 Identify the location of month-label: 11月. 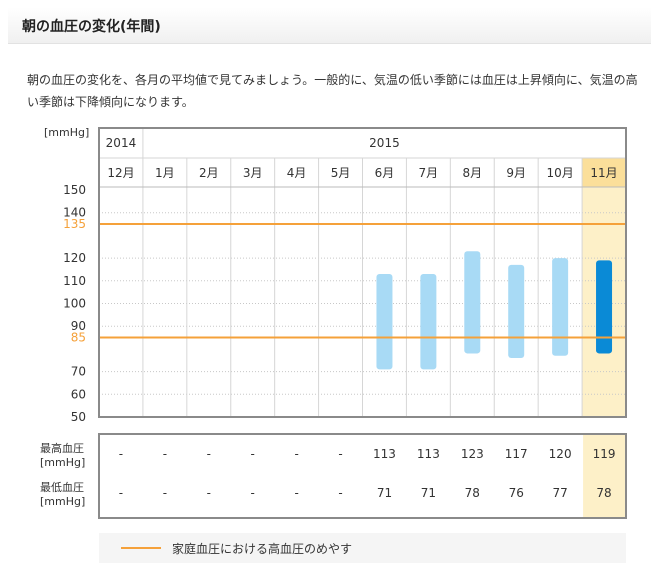
(603, 173).